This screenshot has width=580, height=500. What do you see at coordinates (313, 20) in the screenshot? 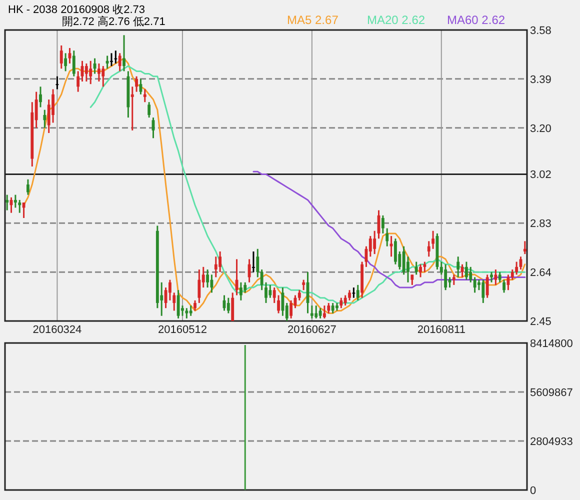
I see `text: MA5 2.67` at bounding box center [313, 20].